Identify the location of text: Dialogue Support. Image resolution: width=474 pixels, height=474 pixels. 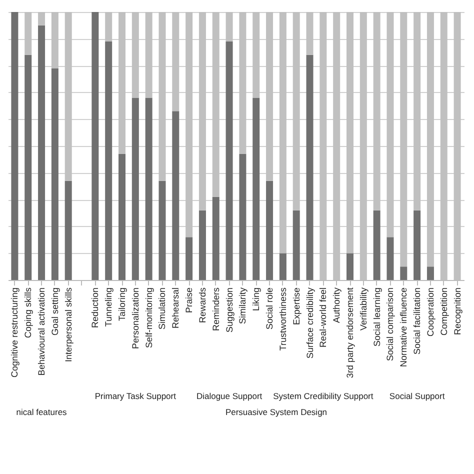
(229, 396).